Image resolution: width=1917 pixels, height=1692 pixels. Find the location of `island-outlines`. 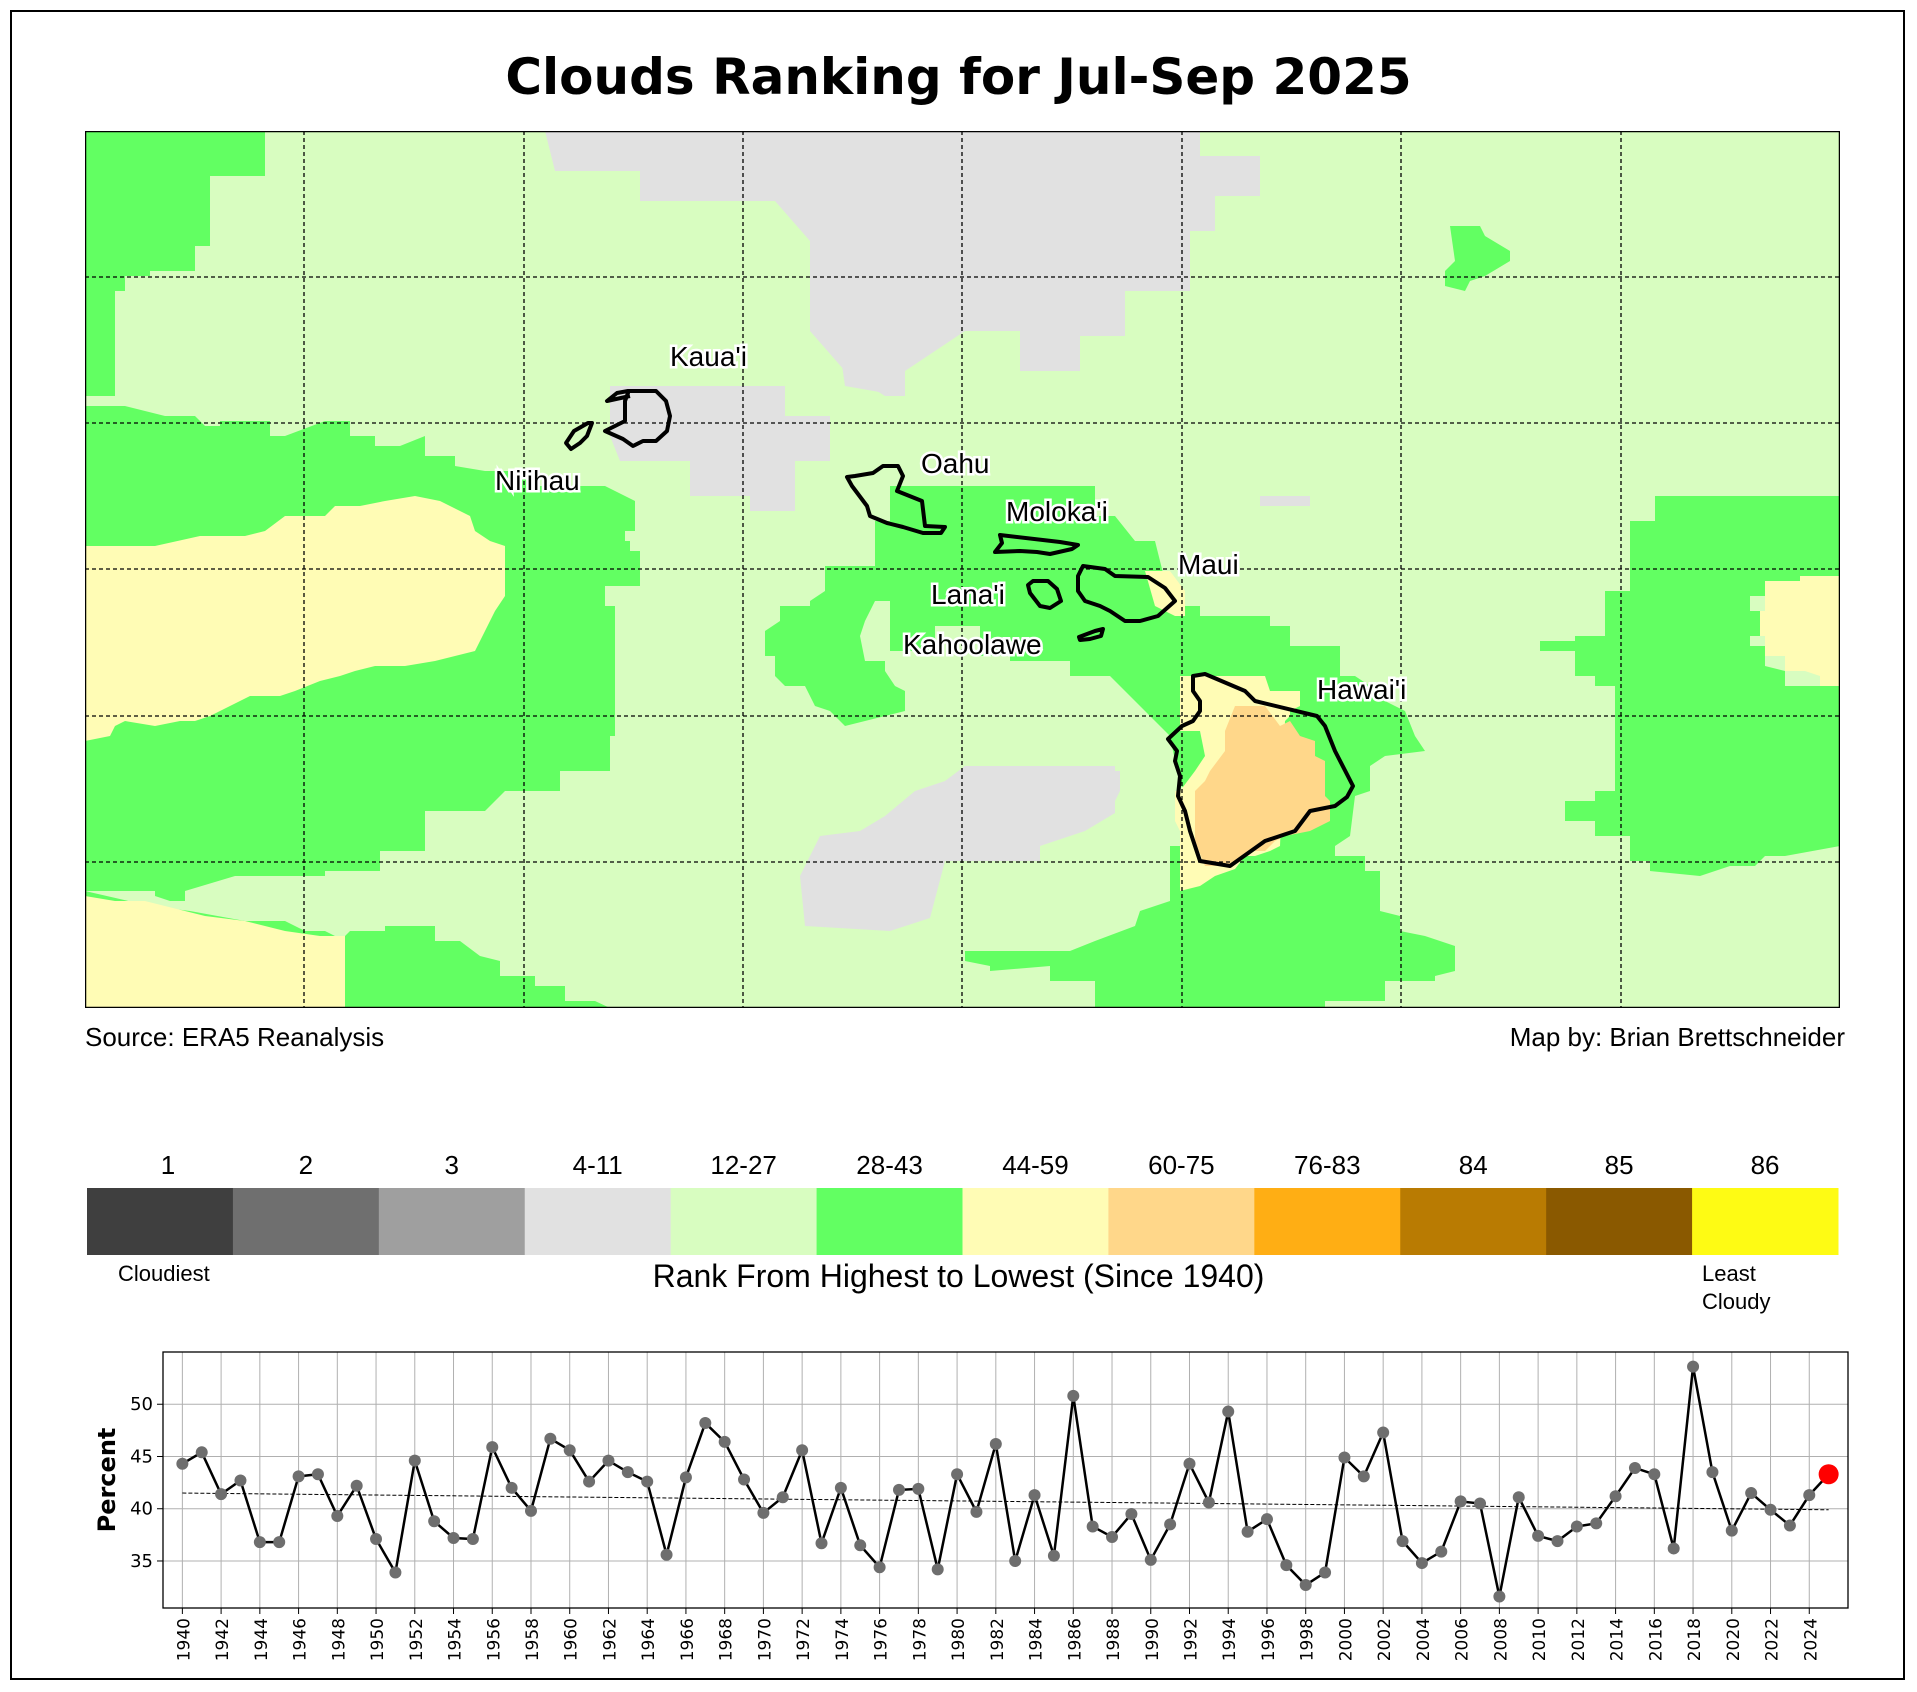

island-outlines is located at coordinates (959, 628).